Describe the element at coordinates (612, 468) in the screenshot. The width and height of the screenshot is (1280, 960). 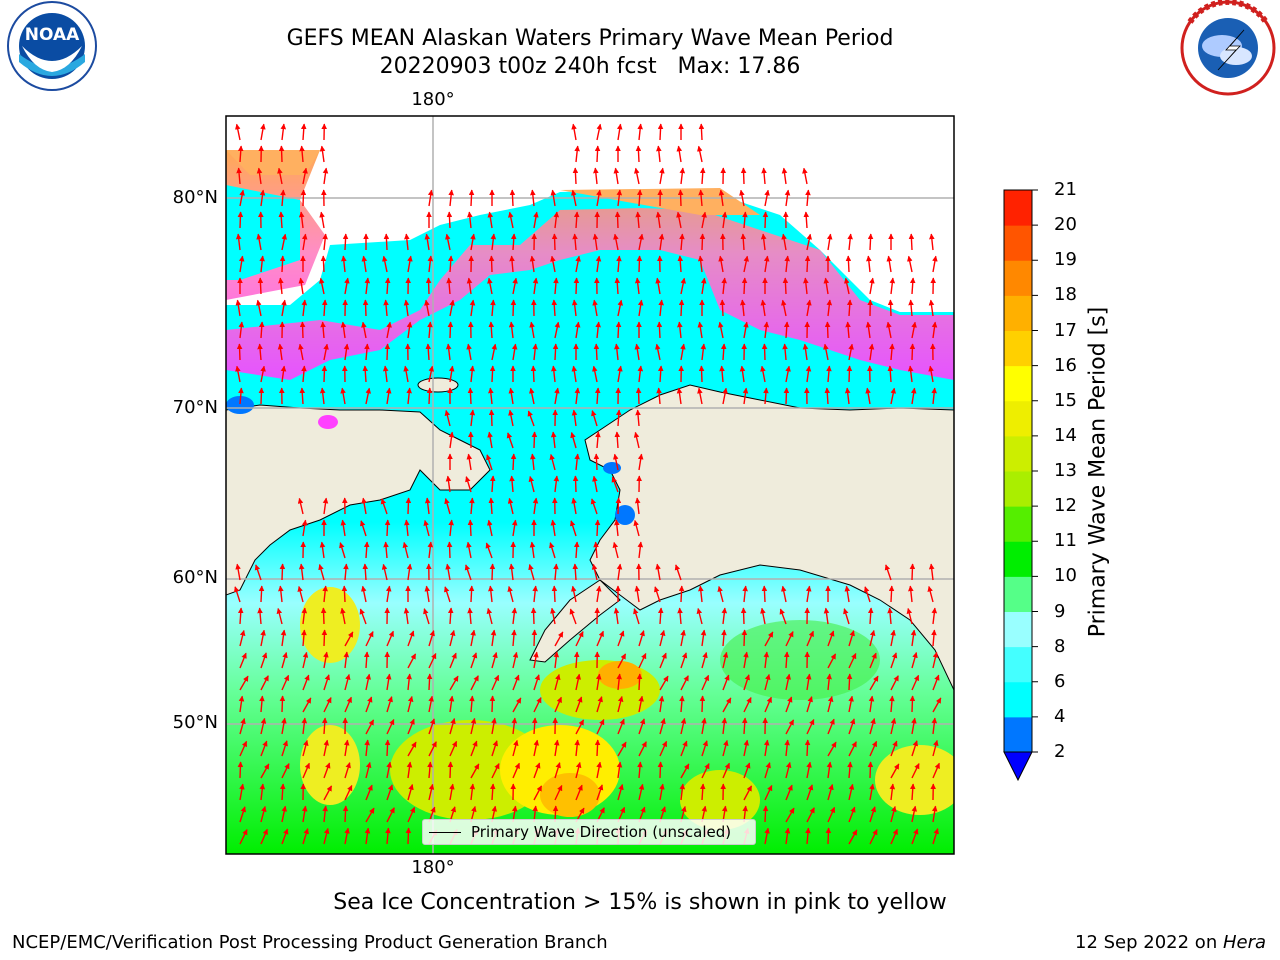
I see `low-period-patch` at that location.